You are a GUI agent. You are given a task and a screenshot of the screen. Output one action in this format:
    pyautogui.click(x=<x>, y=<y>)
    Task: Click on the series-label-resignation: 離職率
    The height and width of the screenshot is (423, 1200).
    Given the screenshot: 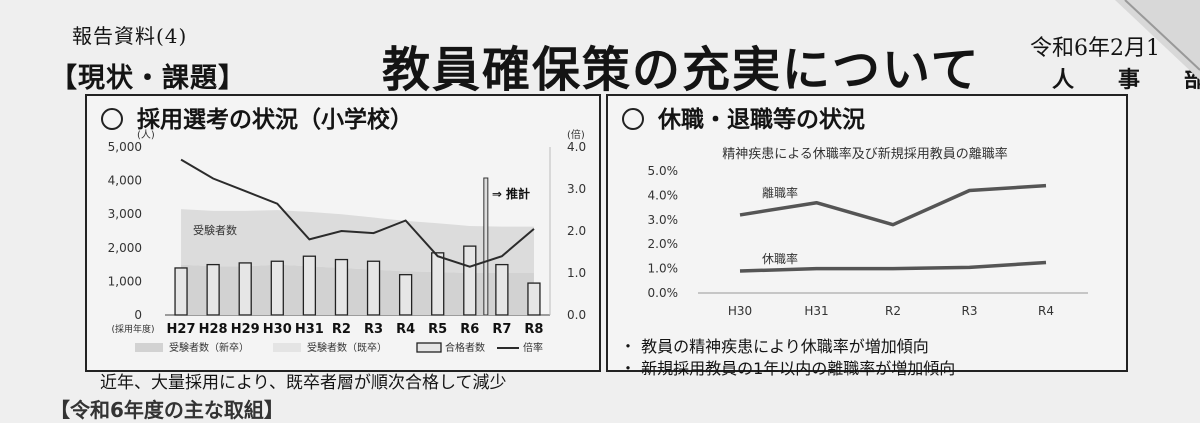 What is the action you would take?
    pyautogui.click(x=780, y=192)
    